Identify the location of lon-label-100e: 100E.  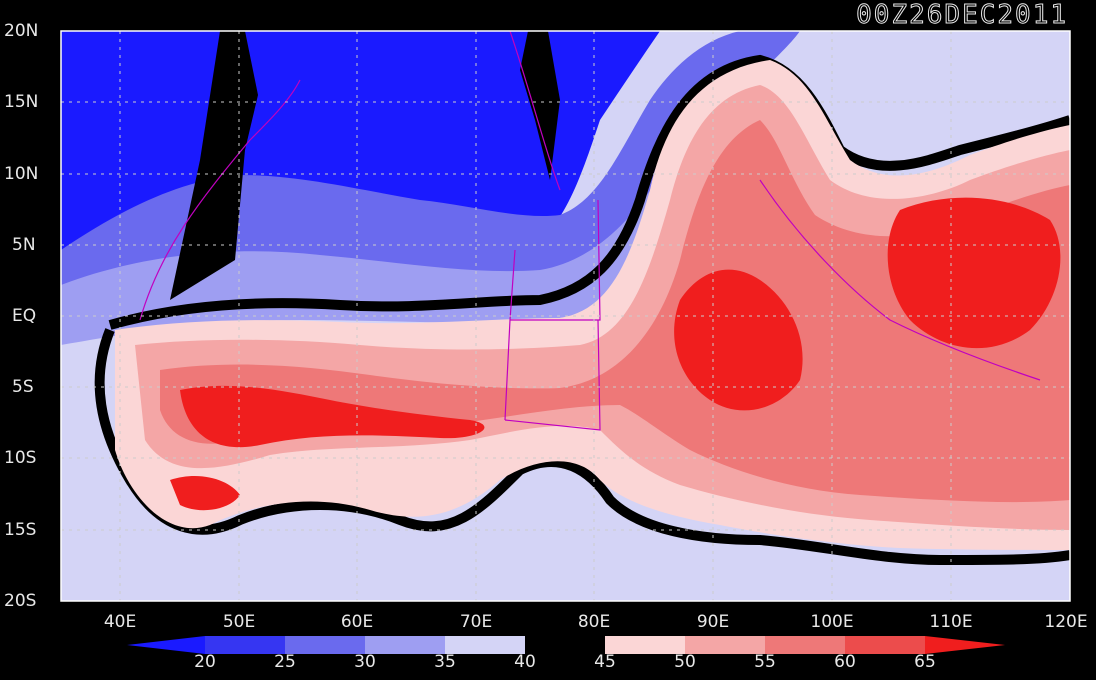
(832, 622).